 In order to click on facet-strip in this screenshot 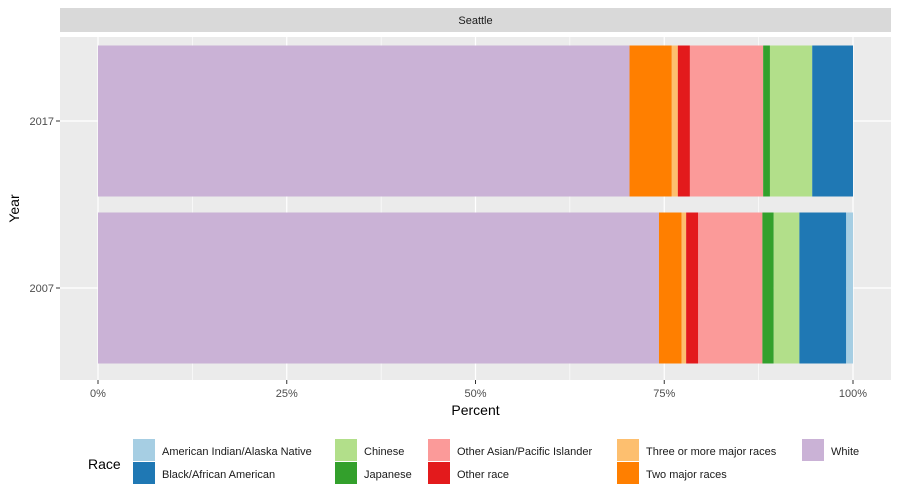, I will do `click(475, 20)`.